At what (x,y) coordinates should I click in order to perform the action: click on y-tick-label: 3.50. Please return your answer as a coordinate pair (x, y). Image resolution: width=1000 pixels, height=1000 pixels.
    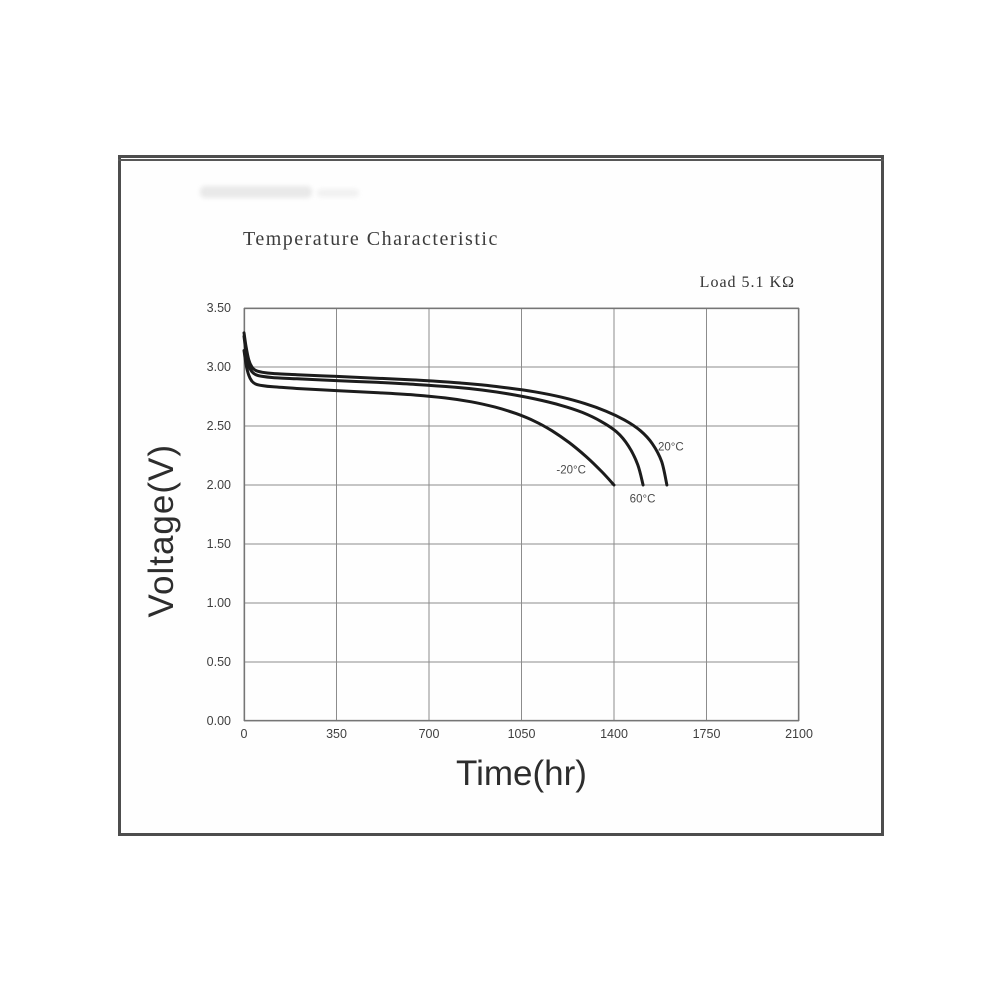
    Looking at the image, I should click on (218, 308).